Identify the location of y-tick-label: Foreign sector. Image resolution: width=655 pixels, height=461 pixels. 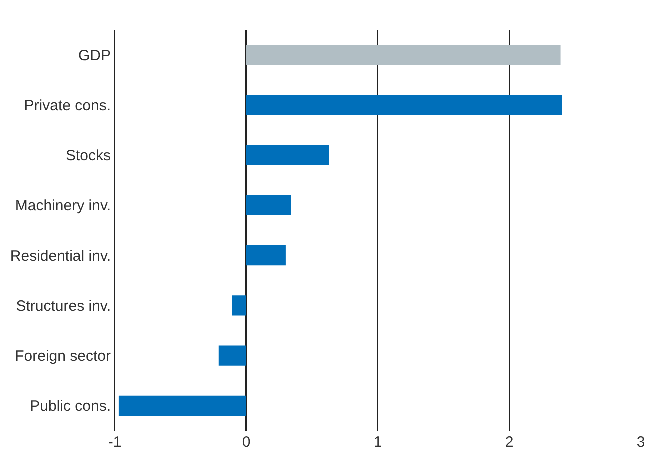
(63, 357).